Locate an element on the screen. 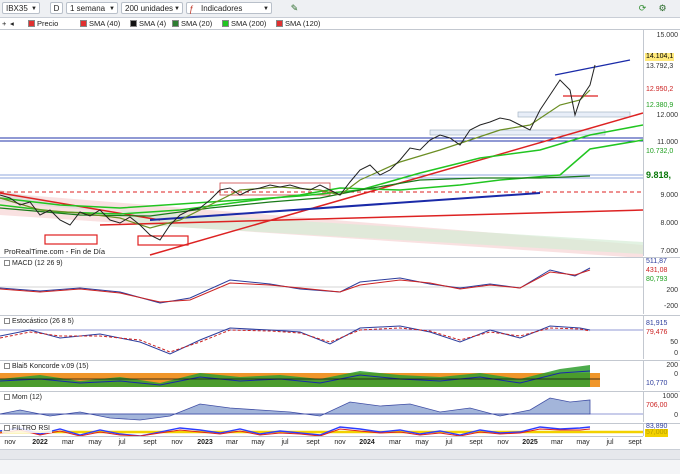 This screenshot has height=474, width=680. macd-axis: 511,87 431,08 80,793 200 -200 is located at coordinates (661, 285).